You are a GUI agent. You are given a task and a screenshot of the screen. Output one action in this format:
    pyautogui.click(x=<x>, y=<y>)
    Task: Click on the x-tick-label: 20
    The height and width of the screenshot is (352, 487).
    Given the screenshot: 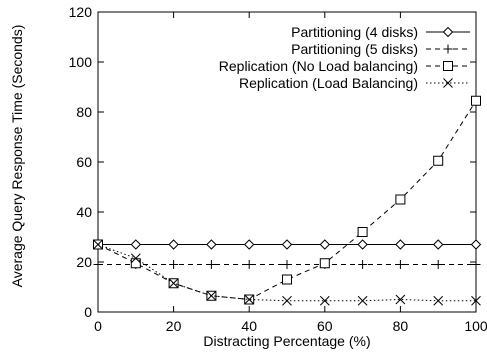 What is the action you would take?
    pyautogui.click(x=174, y=326)
    